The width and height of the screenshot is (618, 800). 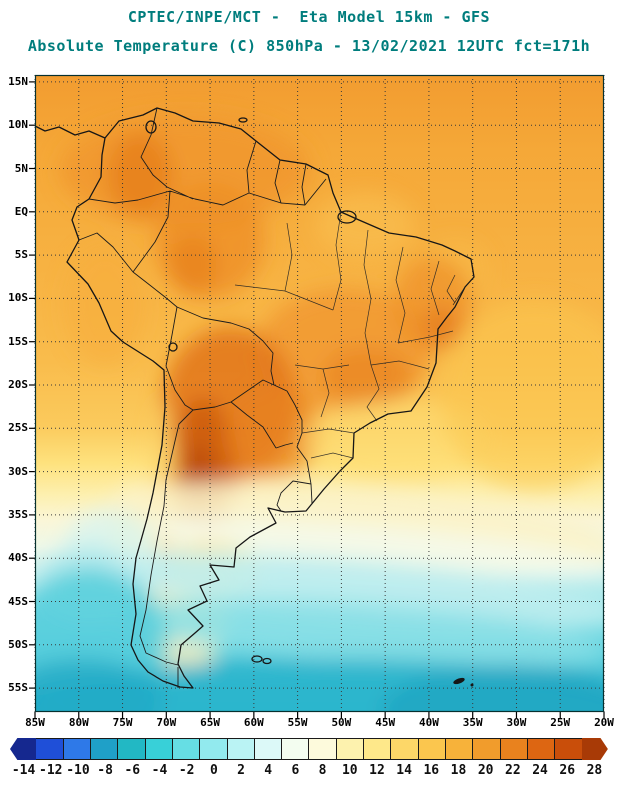 What do you see at coordinates (213, 770) in the screenshot?
I see `colorbar-tick-0: 0` at bounding box center [213, 770].